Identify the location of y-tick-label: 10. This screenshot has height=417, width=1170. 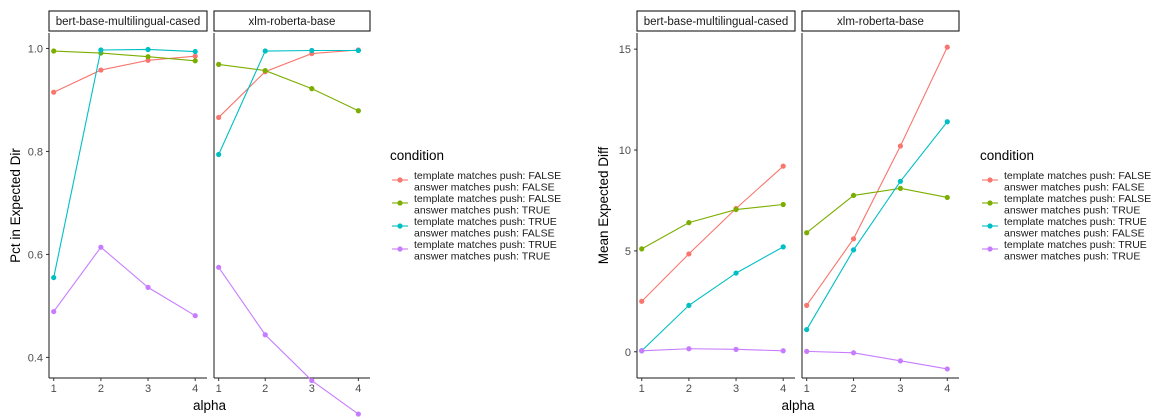
(625, 151).